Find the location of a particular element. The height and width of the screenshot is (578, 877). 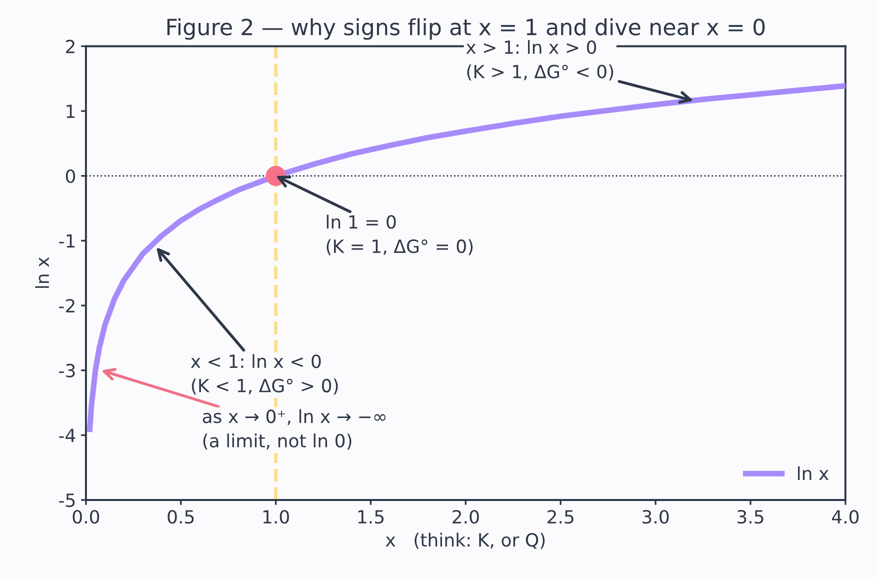

y-tick-label: 2 is located at coordinates (70, 47).